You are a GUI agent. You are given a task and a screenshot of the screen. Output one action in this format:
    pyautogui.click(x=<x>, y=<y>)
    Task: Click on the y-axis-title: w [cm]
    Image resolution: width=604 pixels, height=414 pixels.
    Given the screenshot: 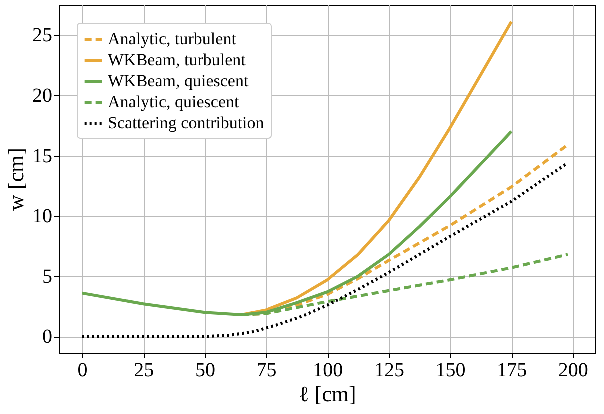 What is the action you would take?
    pyautogui.click(x=16, y=179)
    